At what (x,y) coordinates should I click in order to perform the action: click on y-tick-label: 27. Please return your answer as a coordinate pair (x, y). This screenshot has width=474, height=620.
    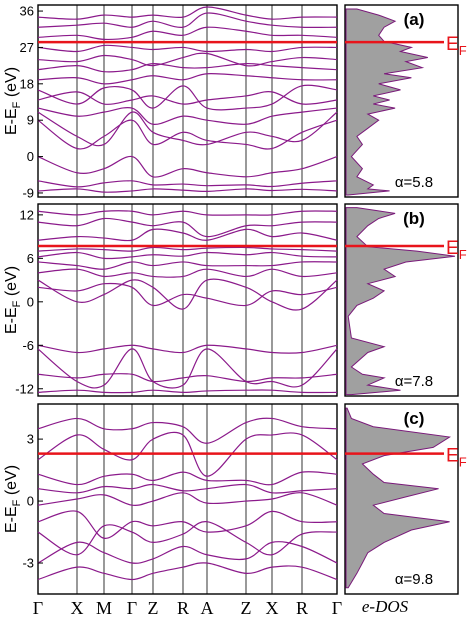
    Looking at the image, I should click on (27, 47).